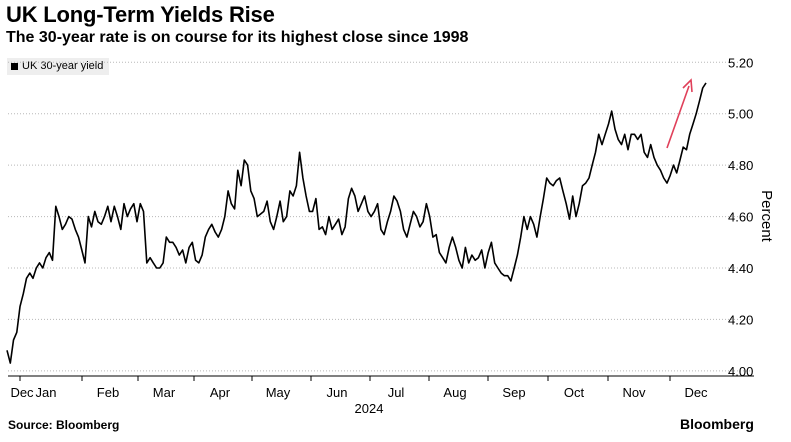 This screenshot has width=791, height=442. I want to click on x-tick-label: Feb, so click(108, 392).